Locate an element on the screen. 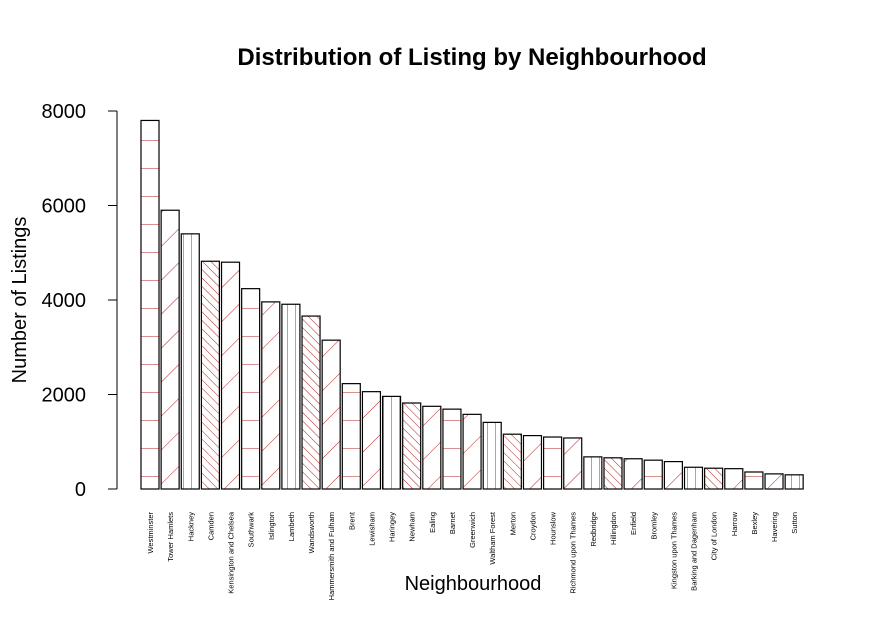 Image resolution: width=890 pixels, height=624 pixels. x-tick-label: Harrow is located at coordinates (734, 523).